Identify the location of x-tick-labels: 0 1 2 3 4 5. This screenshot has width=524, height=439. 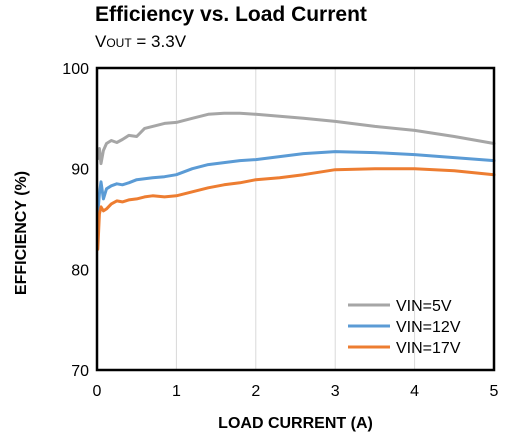
(296, 391).